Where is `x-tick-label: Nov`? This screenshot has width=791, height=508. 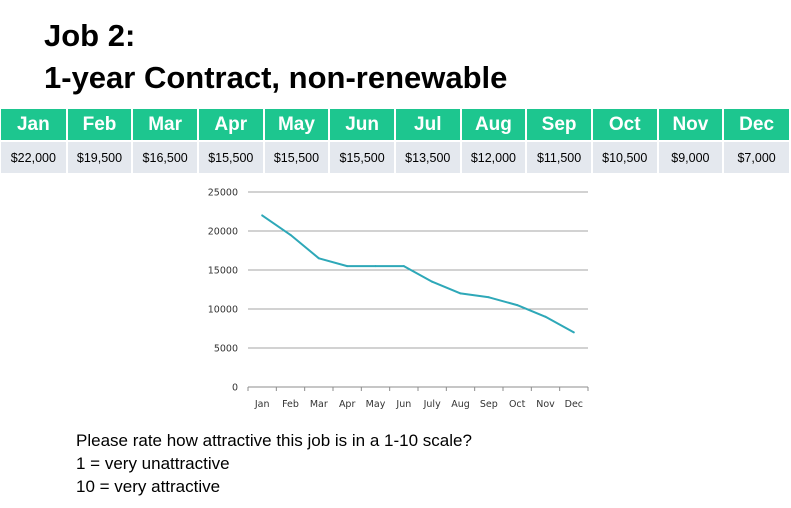 x-tick-label: Nov is located at coordinates (545, 404).